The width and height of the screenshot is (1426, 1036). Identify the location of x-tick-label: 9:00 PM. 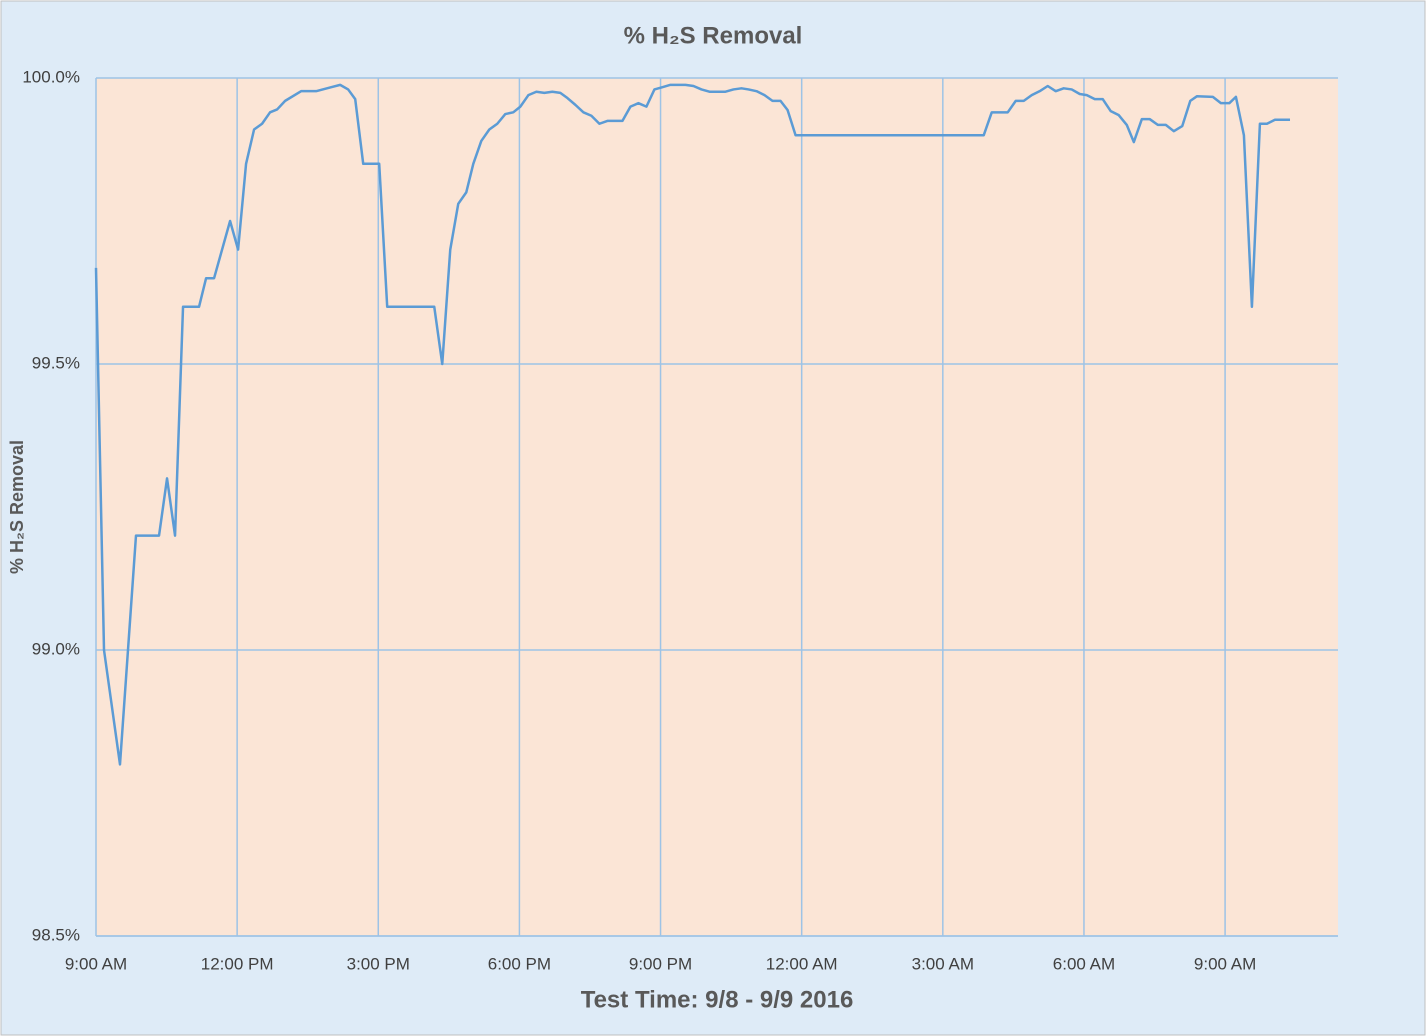
(660, 963).